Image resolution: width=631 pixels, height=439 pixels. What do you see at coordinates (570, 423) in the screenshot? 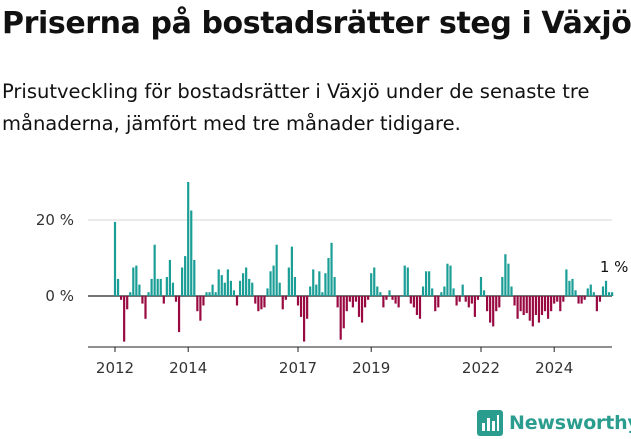
I see `brand-name: Newsworthy` at bounding box center [570, 423].